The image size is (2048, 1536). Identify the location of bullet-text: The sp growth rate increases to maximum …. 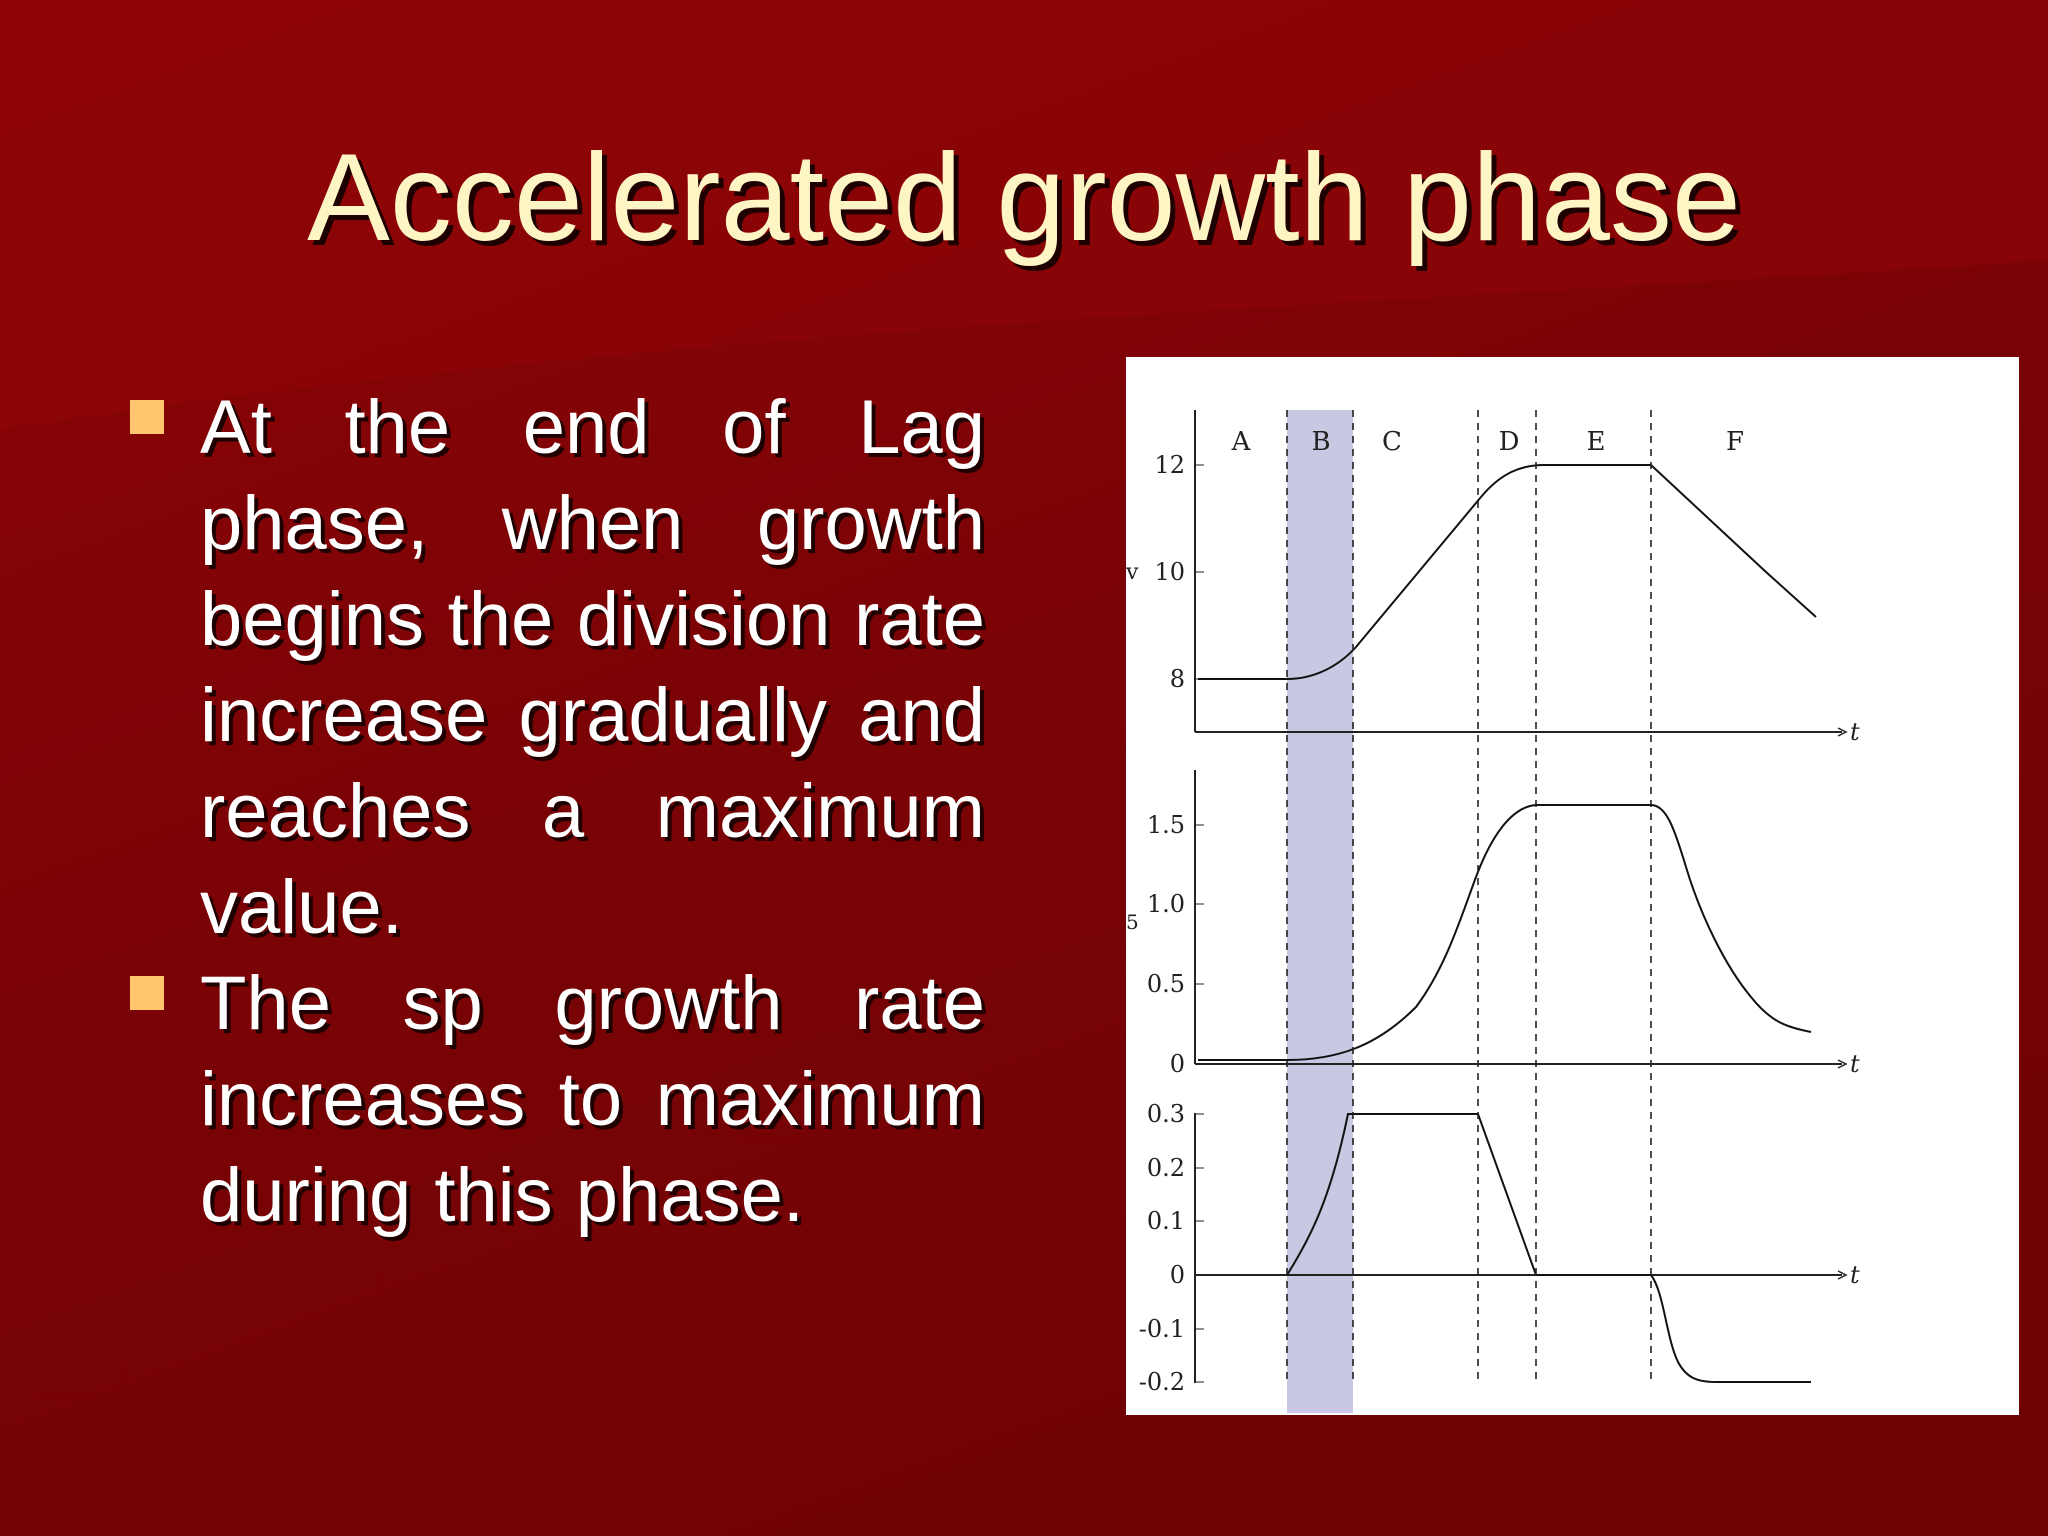
(592, 1099).